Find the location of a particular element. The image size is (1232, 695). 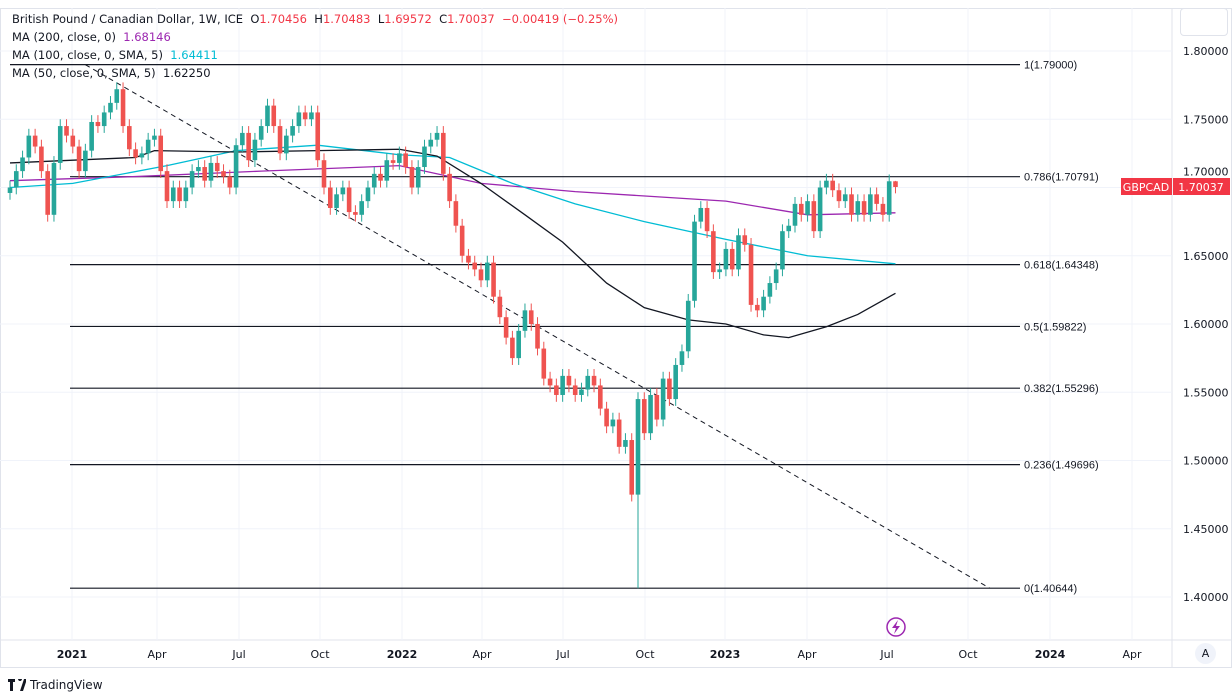

open-label: O is located at coordinates (255, 19).